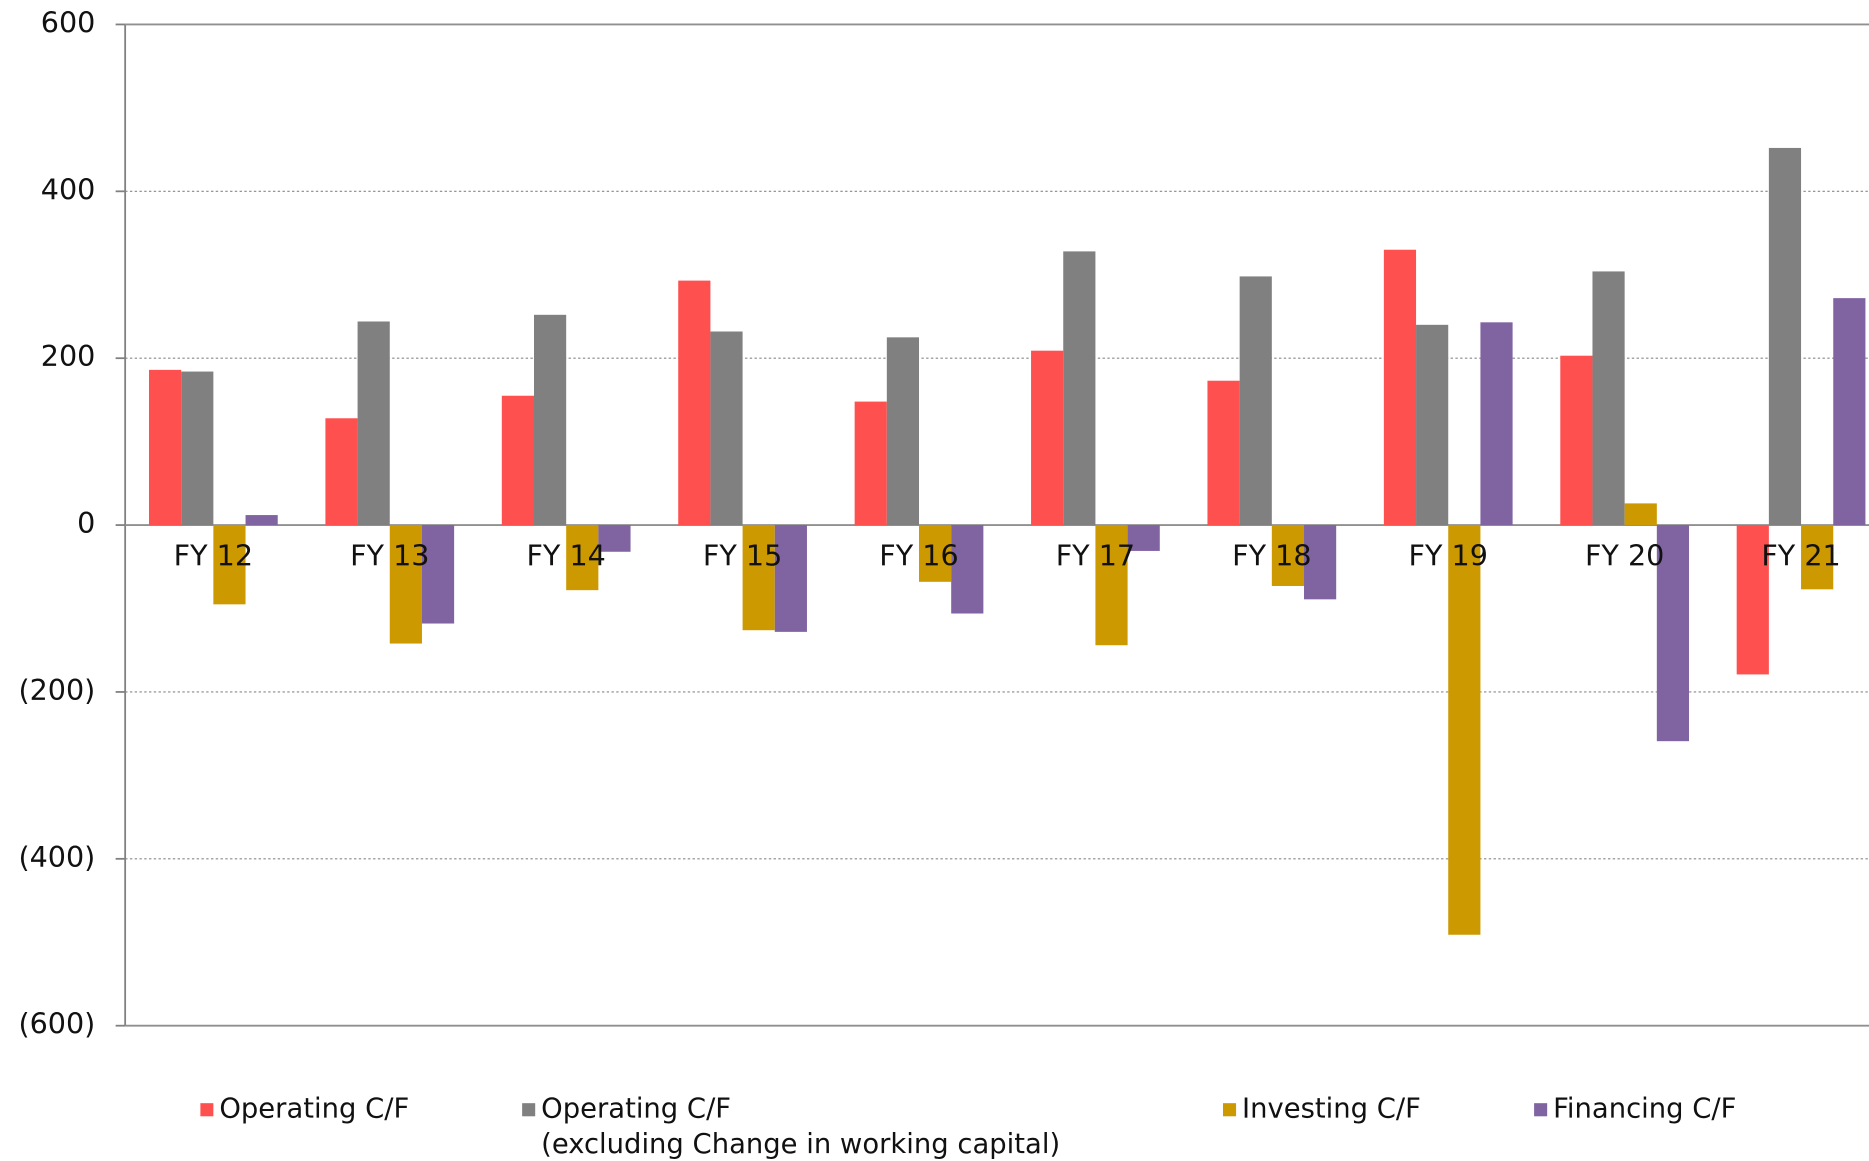 The image size is (1869, 1161). I want to click on y-tick-label: (200), so click(56, 690).